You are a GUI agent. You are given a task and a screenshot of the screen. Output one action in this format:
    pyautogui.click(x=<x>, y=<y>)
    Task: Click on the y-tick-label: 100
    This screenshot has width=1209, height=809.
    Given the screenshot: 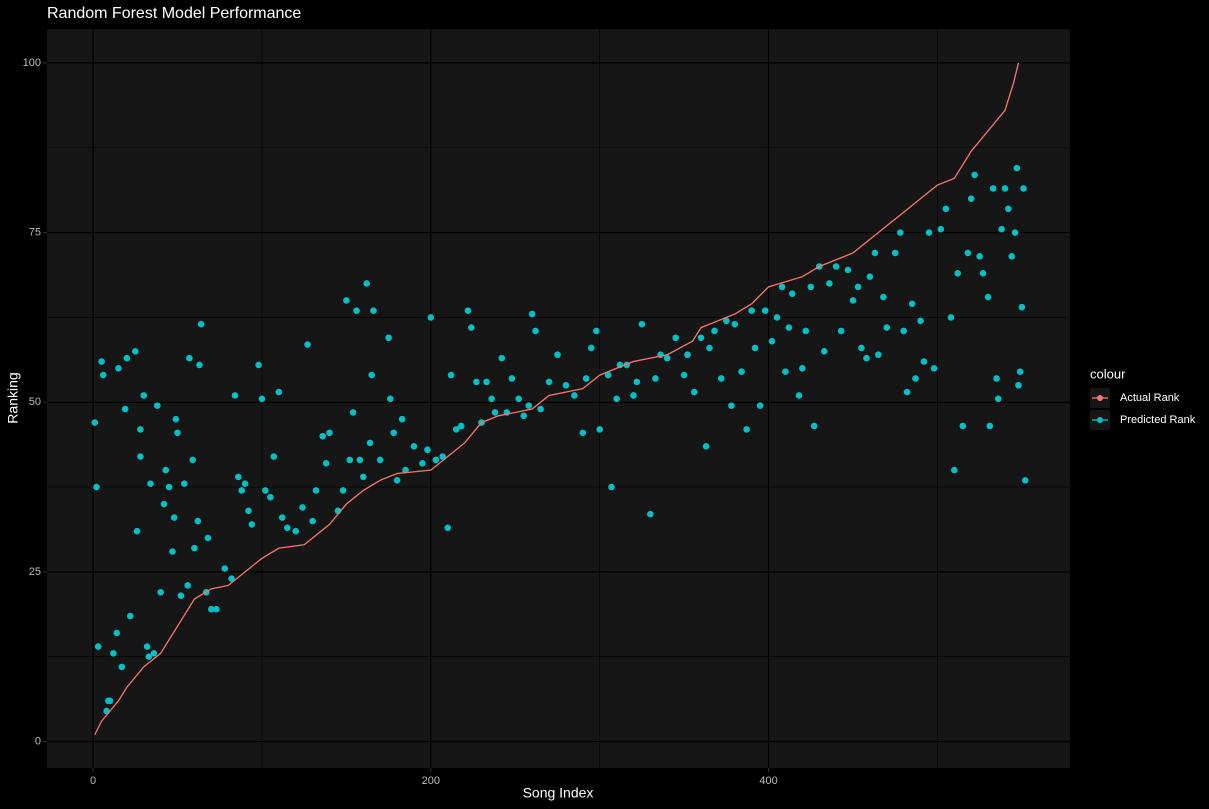 What is the action you would take?
    pyautogui.click(x=32, y=63)
    